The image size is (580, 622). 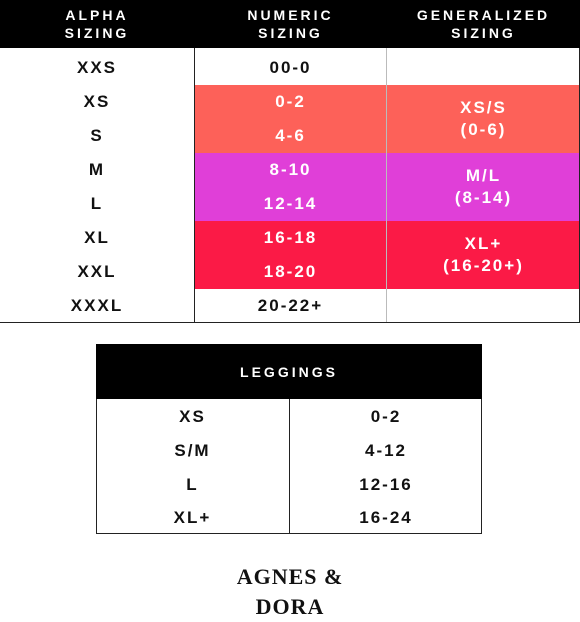 What do you see at coordinates (192, 416) in the screenshot?
I see `leggings-alpha-cell: XS` at bounding box center [192, 416].